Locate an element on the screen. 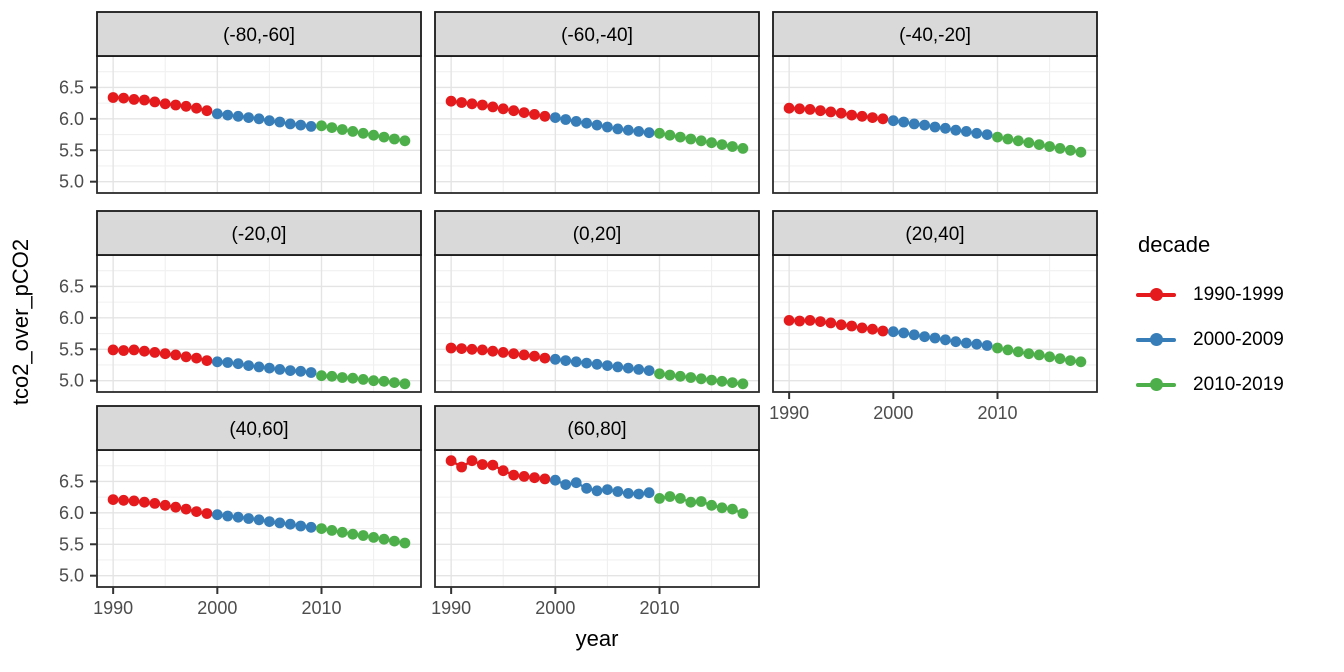 The height and width of the screenshot is (672, 1344). x-axis-title: year is located at coordinates (597, 638).